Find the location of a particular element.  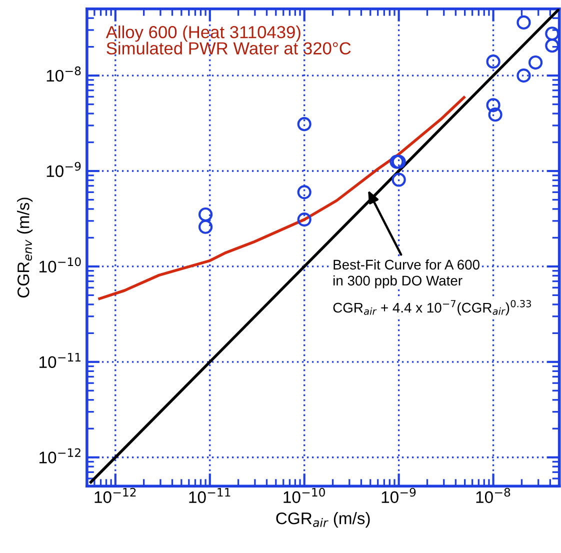

y-axis-title: CGR$_{env}$ (m/s) is located at coordinates (25, 248).